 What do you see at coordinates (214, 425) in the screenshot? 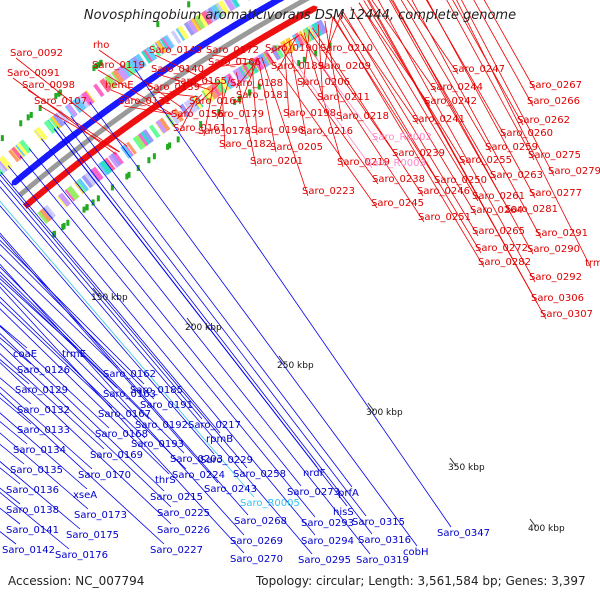
I see `reverse-gene-label: Saro_0217` at bounding box center [214, 425].